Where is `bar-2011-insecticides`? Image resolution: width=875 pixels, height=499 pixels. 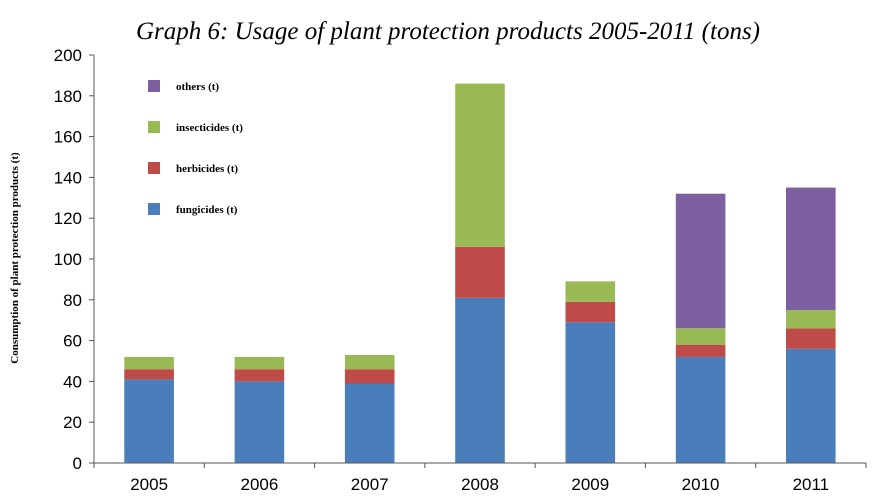
bar-2011-insecticides is located at coordinates (811, 319).